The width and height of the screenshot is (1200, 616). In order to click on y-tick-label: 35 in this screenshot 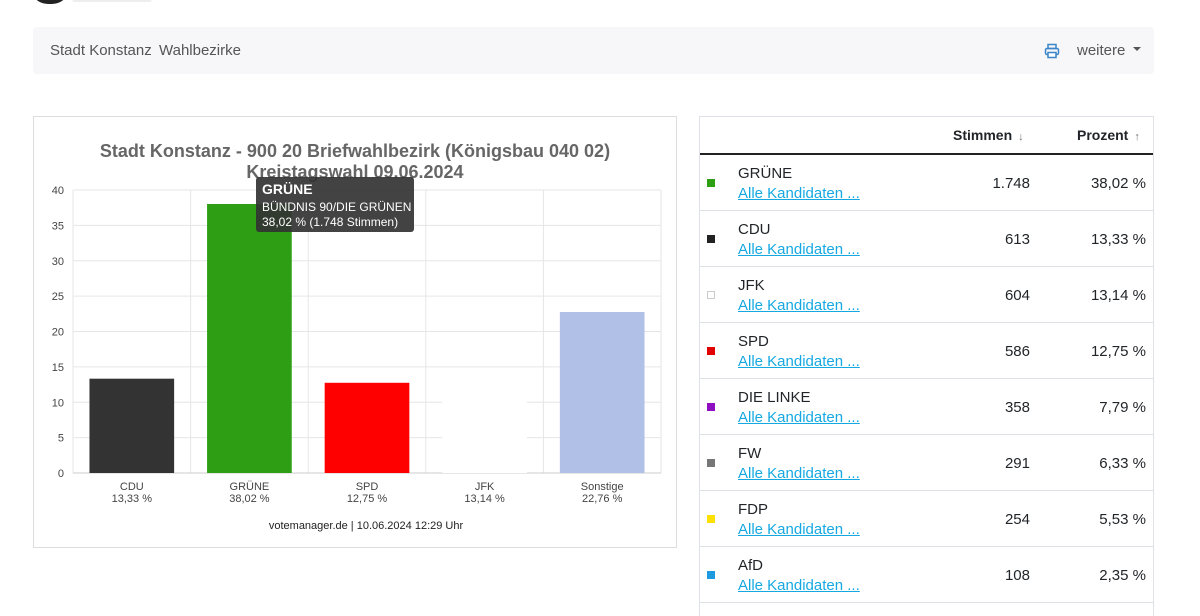, I will do `click(58, 226)`.